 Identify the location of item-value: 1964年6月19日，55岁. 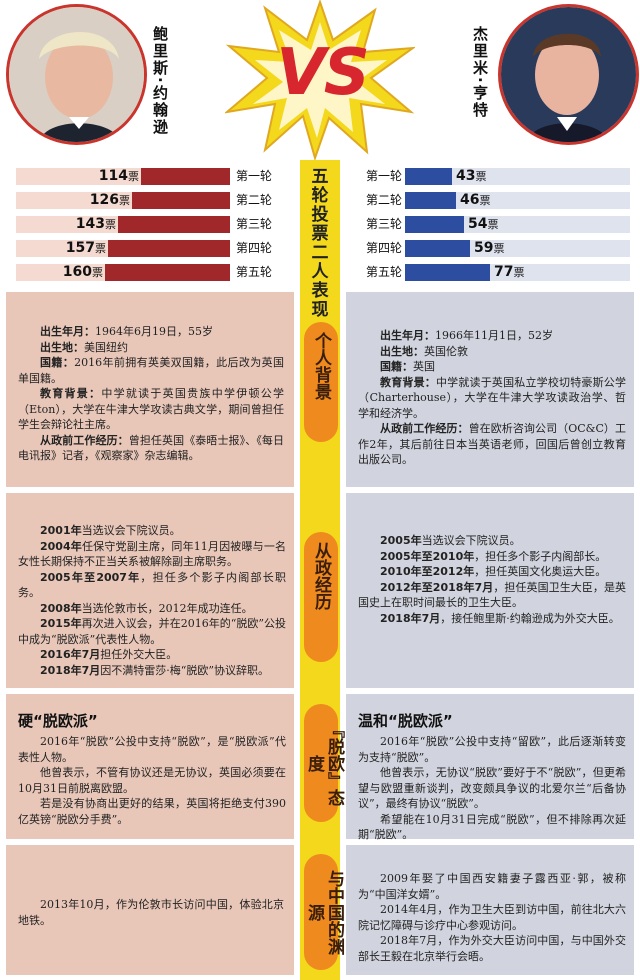
(154, 331).